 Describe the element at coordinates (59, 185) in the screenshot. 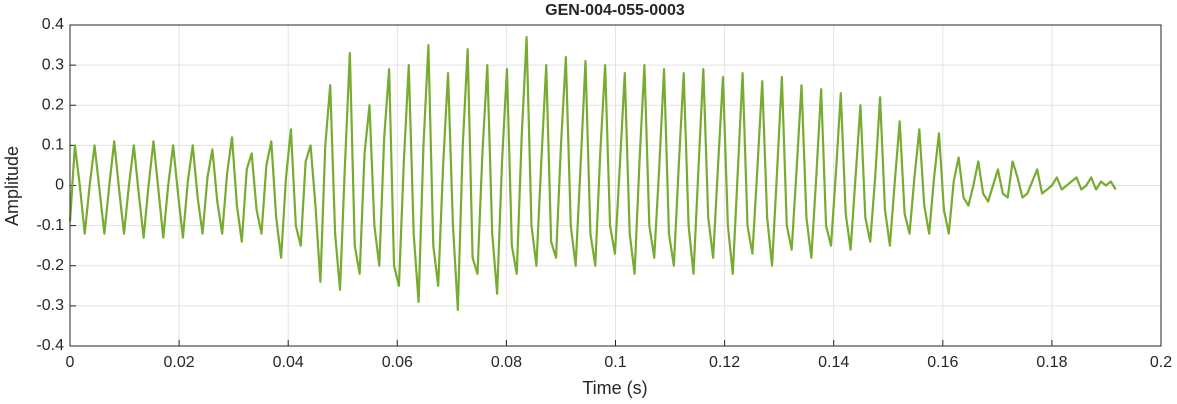

I see `y-tick-label: 0` at that location.